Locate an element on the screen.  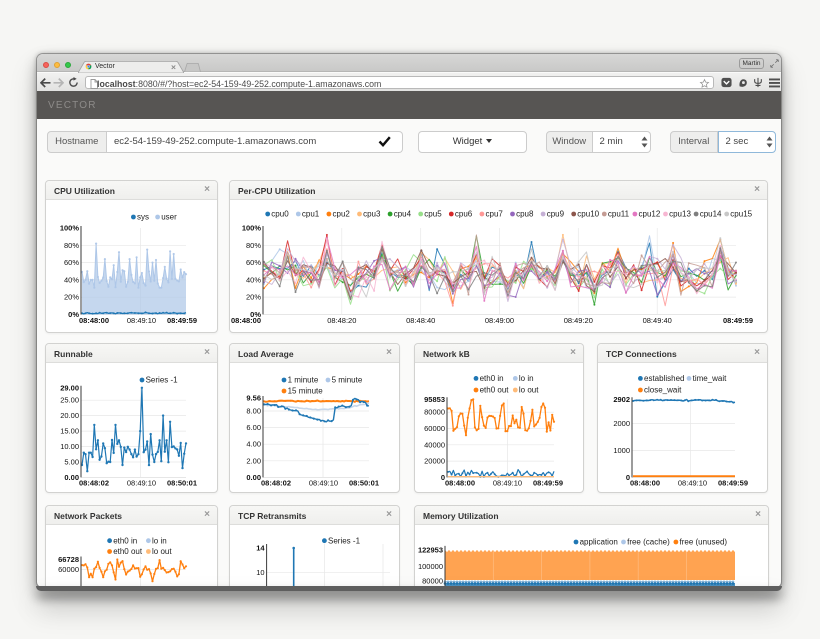
svg-text: 08:49:00 is located at coordinates (499, 320).